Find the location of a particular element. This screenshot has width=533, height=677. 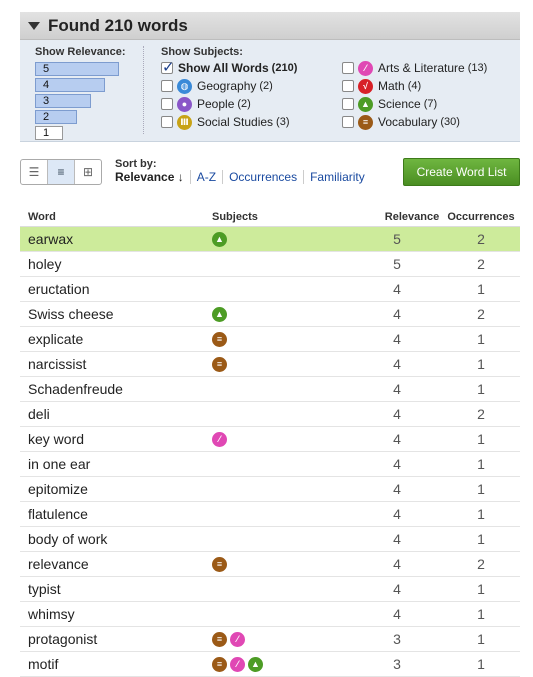

people-checkbox is located at coordinates (167, 104).